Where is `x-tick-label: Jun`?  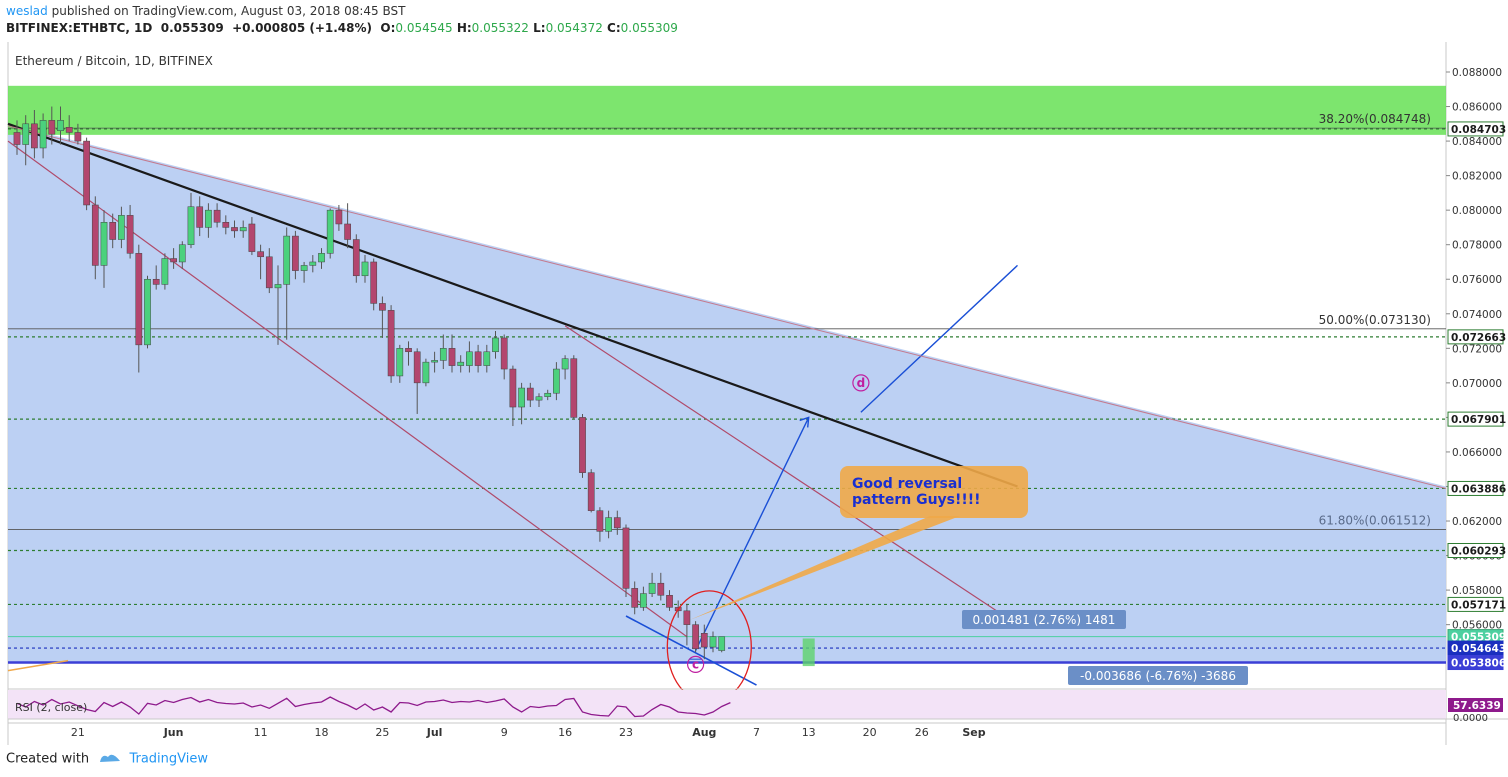 x-tick-label: Jun is located at coordinates (173, 732).